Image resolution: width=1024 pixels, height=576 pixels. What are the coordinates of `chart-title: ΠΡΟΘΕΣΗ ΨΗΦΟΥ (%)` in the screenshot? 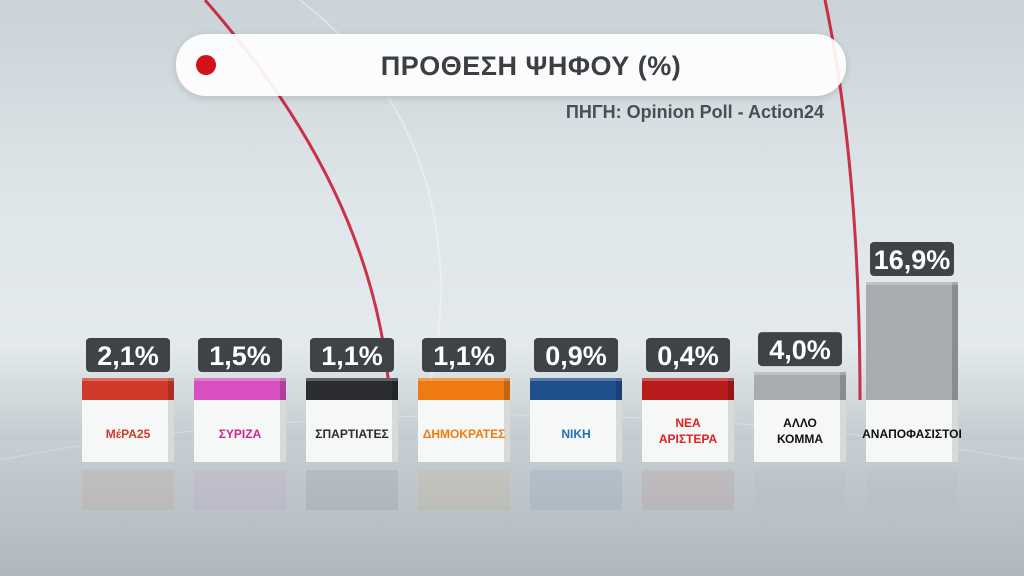 It's located at (531, 66).